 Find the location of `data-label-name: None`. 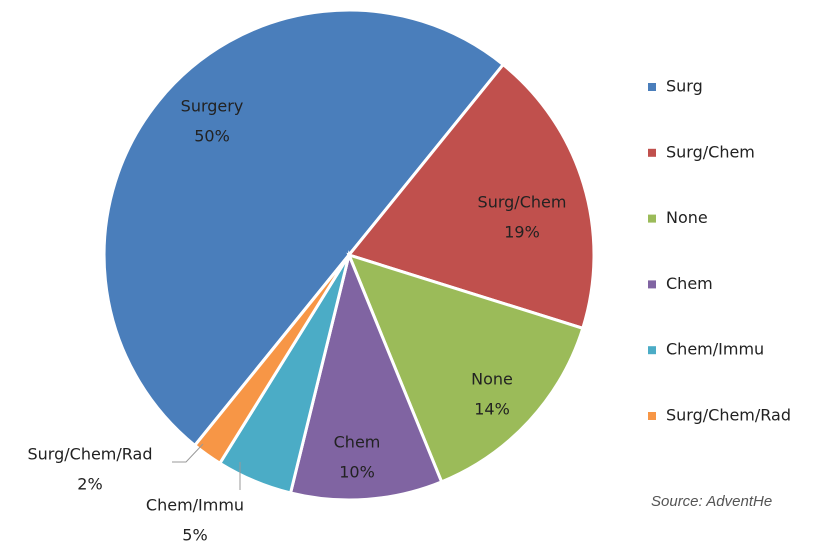

data-label-name: None is located at coordinates (492, 379).